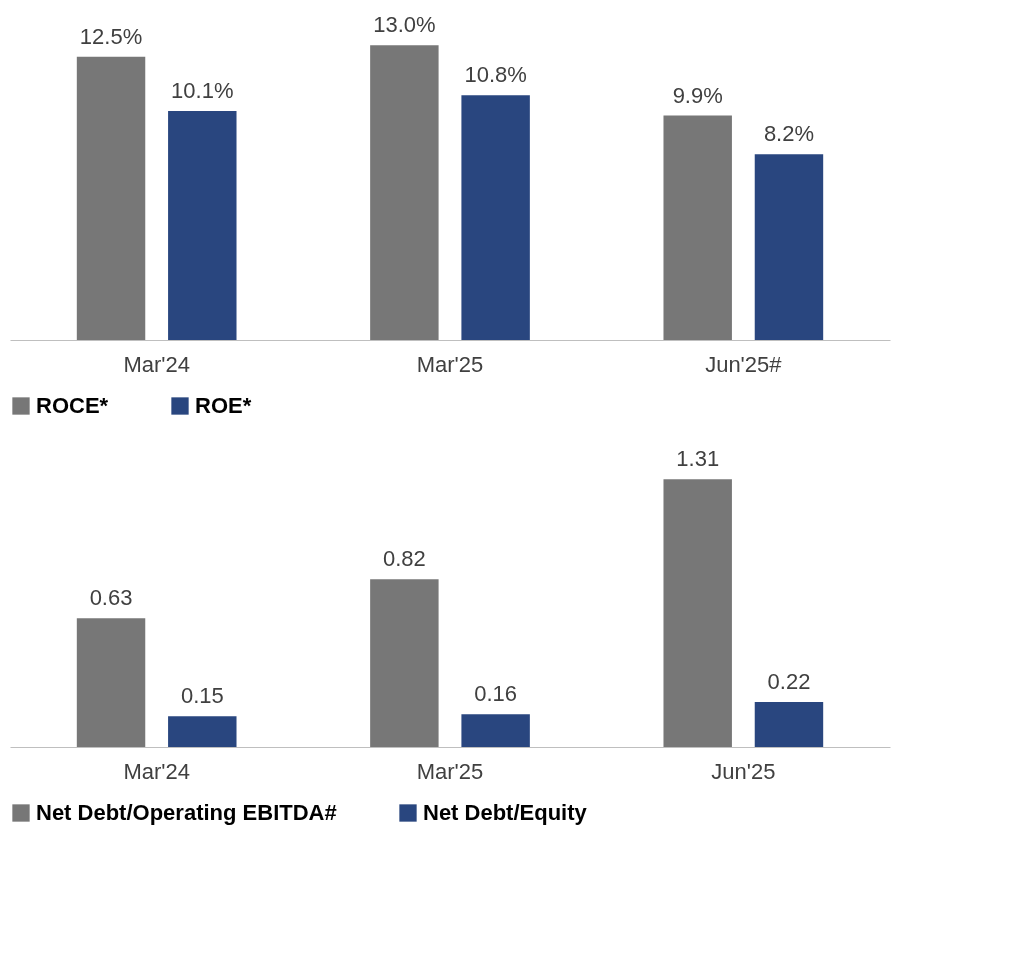  I want to click on data-label: 0.16, so click(496, 694).